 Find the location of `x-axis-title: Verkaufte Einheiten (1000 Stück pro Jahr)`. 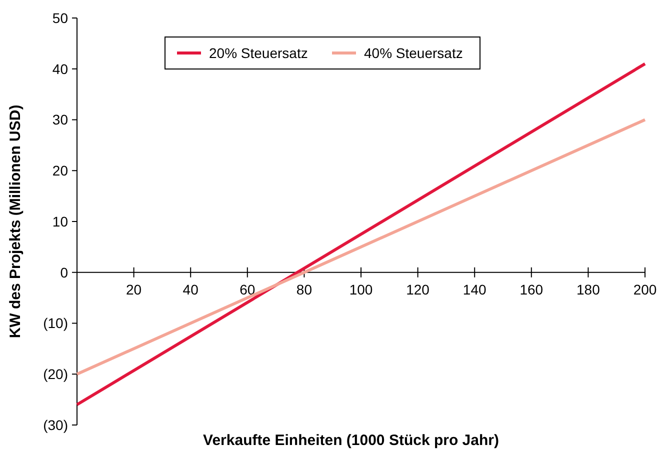

x-axis-title: Verkaufte Einheiten (1000 Stück pro Jahr) is located at coordinates (351, 440).